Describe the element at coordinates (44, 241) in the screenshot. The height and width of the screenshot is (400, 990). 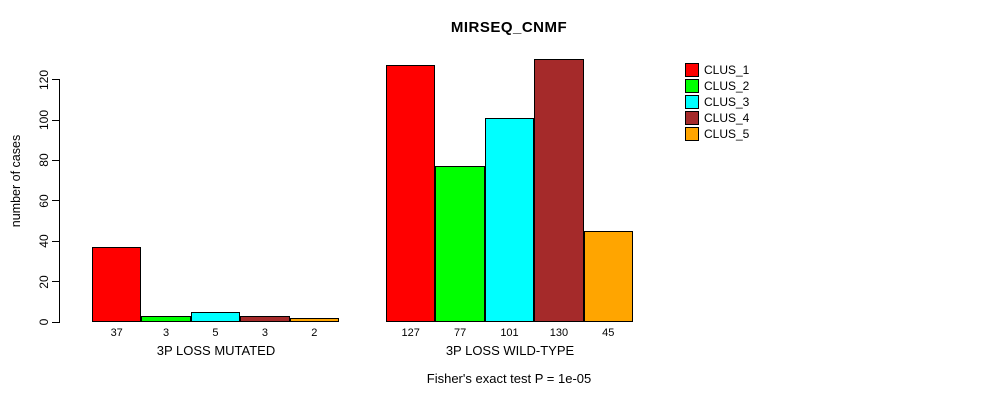
I see `y-tick-label: 40` at that location.